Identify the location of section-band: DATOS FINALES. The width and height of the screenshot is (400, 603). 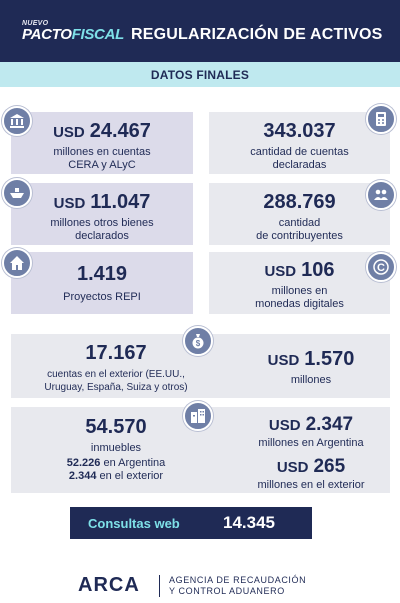
(200, 74).